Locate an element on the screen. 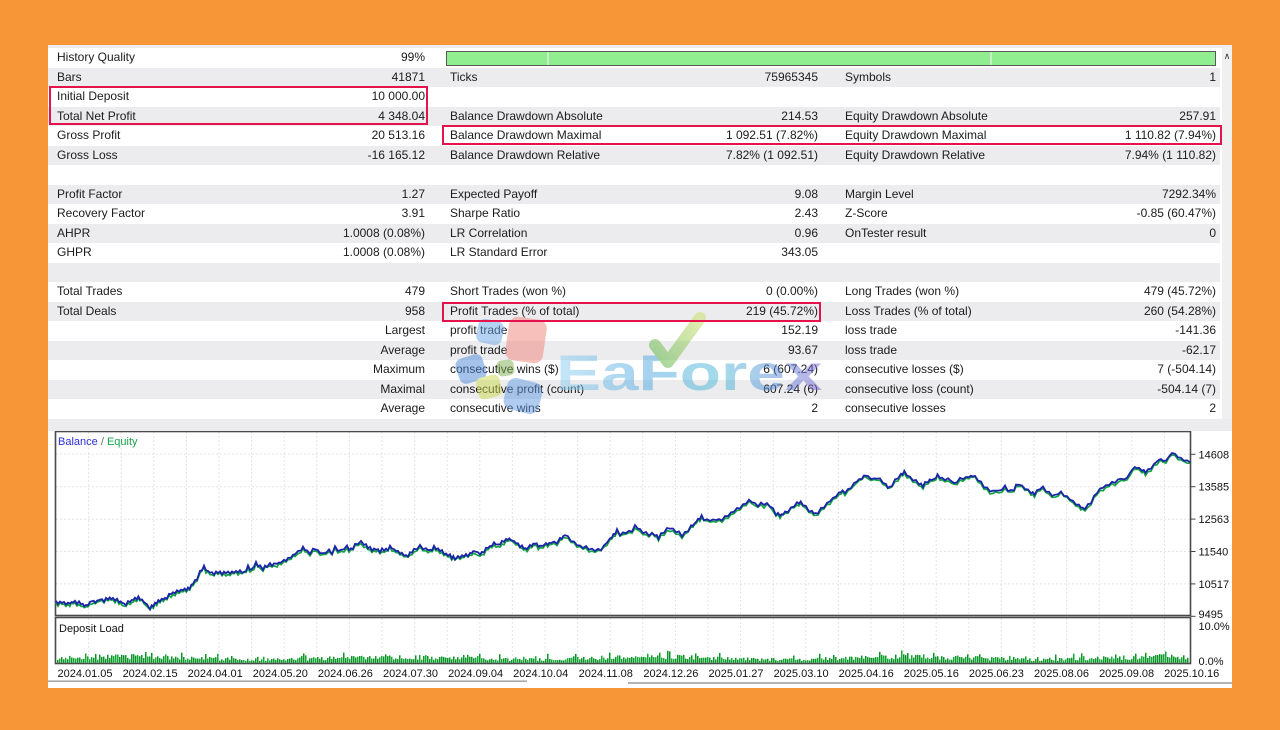 This screenshot has width=1280, height=730. svg-text: 2024.09.04 is located at coordinates (475, 674).